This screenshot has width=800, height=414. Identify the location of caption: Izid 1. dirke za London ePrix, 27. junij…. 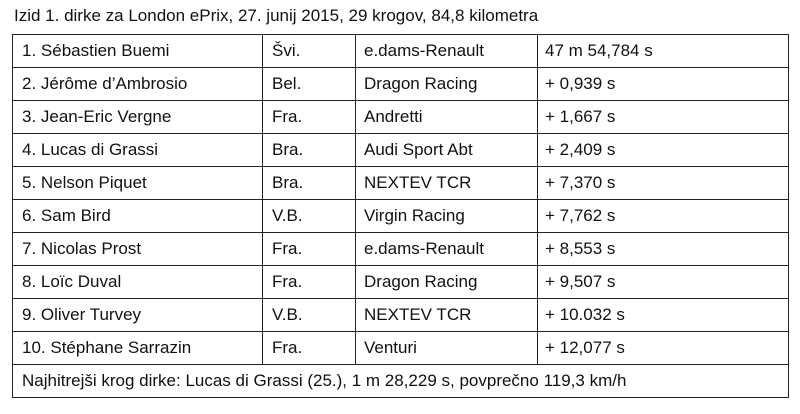
(276, 15).